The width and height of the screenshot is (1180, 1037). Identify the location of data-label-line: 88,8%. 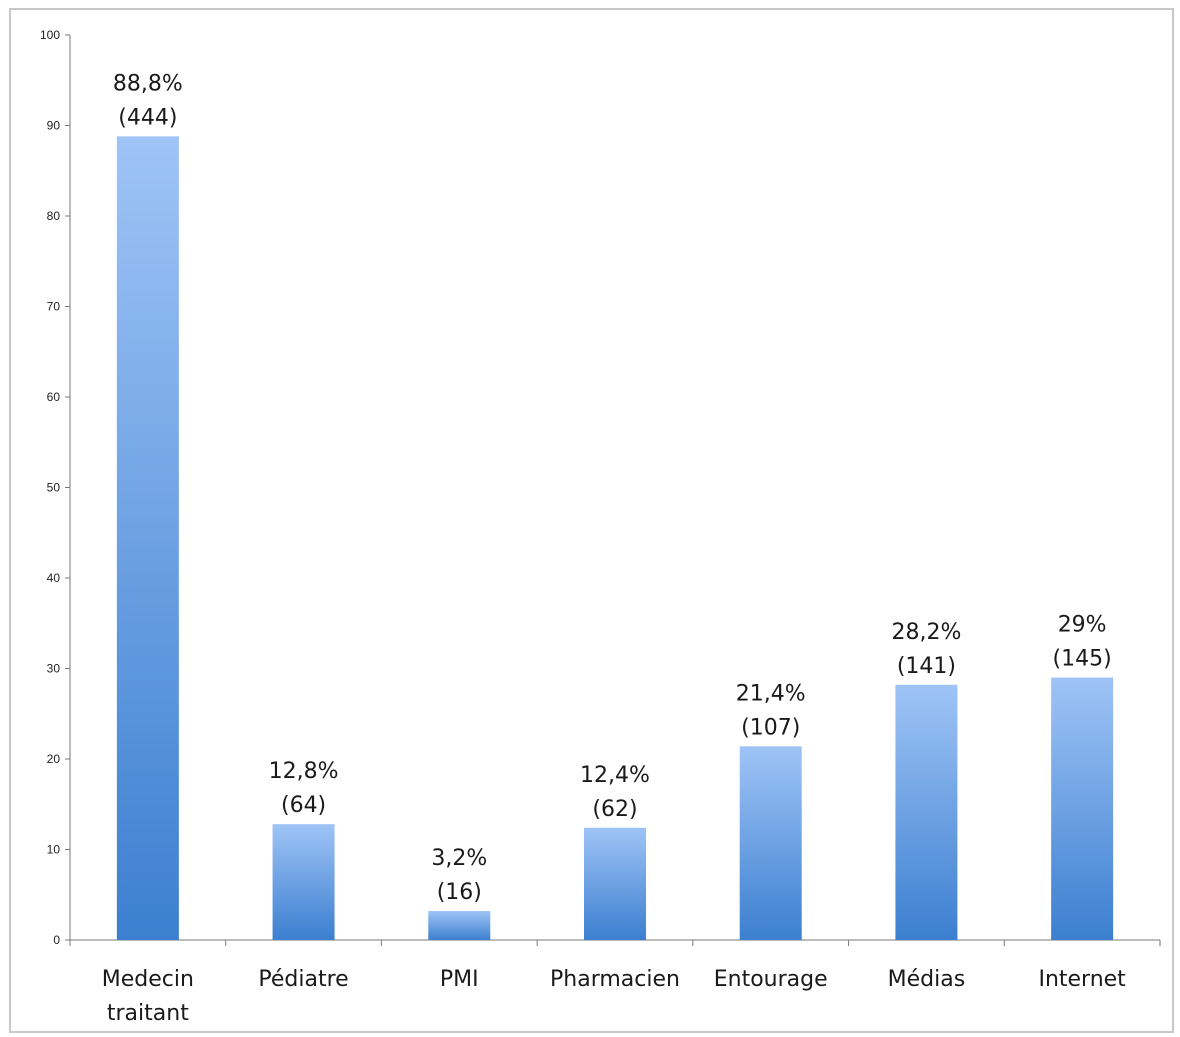
(148, 83).